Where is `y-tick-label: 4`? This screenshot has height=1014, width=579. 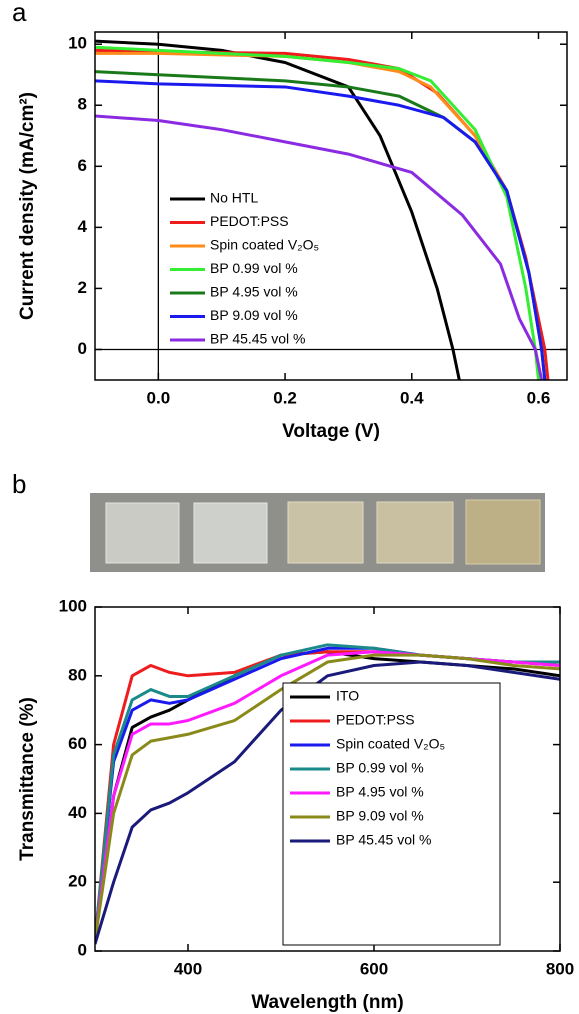
y-tick-label: 4 is located at coordinates (83, 226).